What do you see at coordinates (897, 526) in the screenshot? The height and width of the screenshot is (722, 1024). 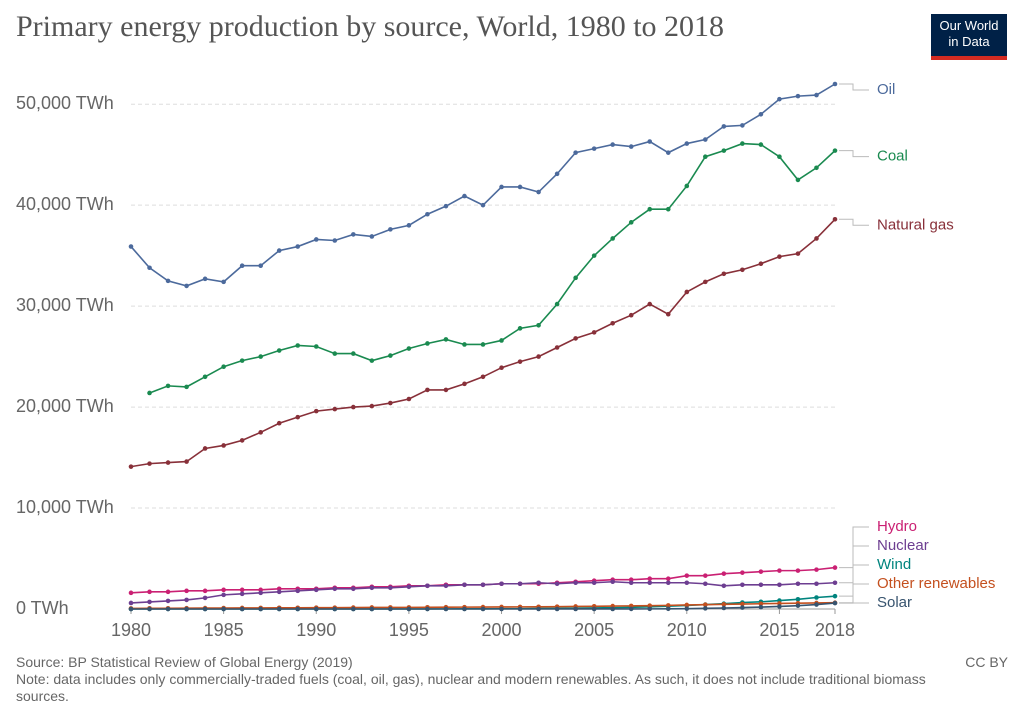 I see `series-label: Hydro` at bounding box center [897, 526].